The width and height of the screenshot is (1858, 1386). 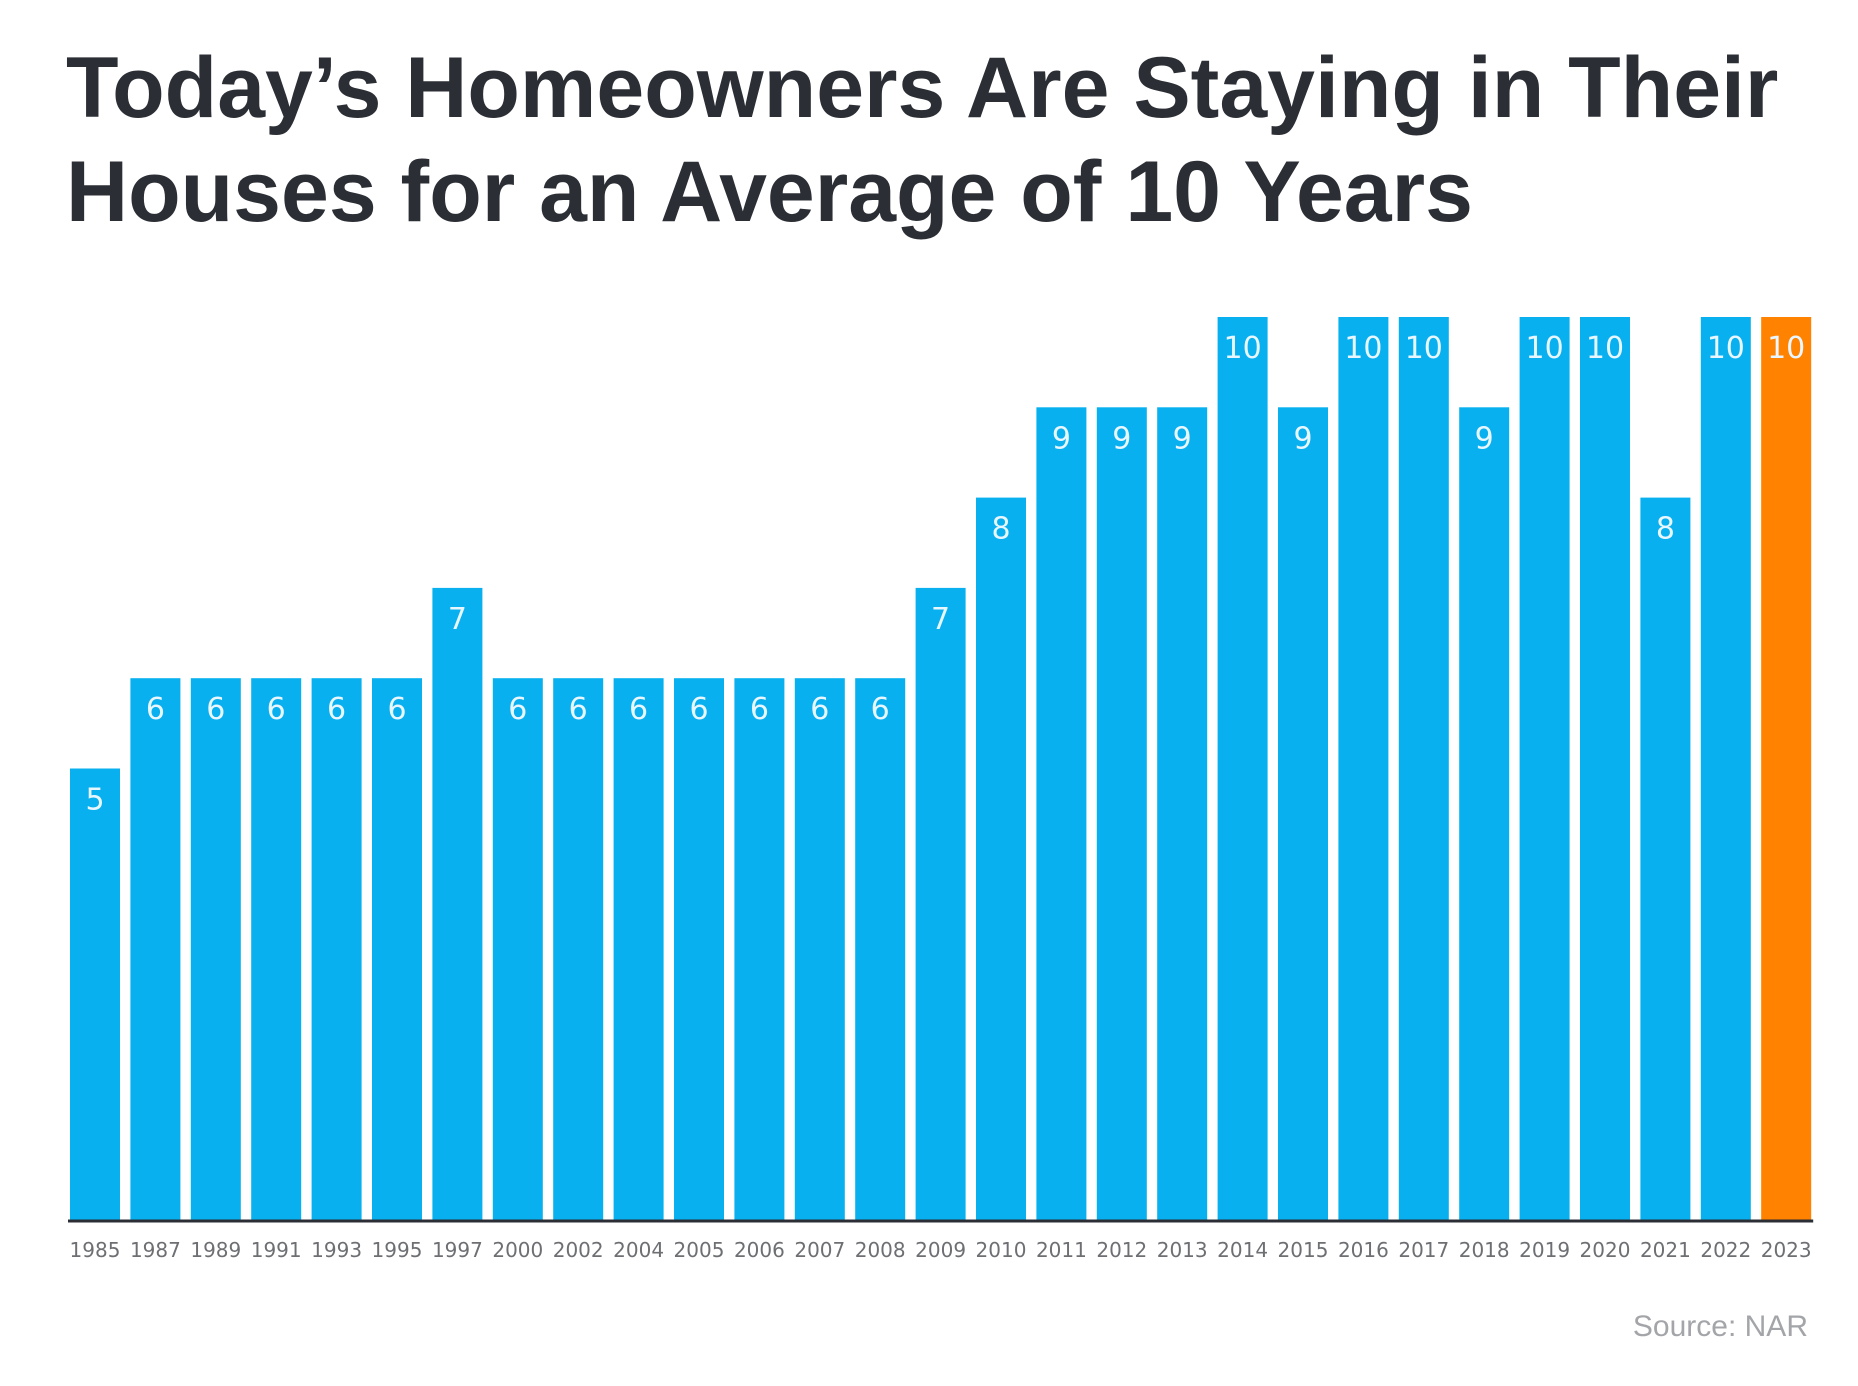 What do you see at coordinates (215, 949) in the screenshot?
I see `bar-1989` at bounding box center [215, 949].